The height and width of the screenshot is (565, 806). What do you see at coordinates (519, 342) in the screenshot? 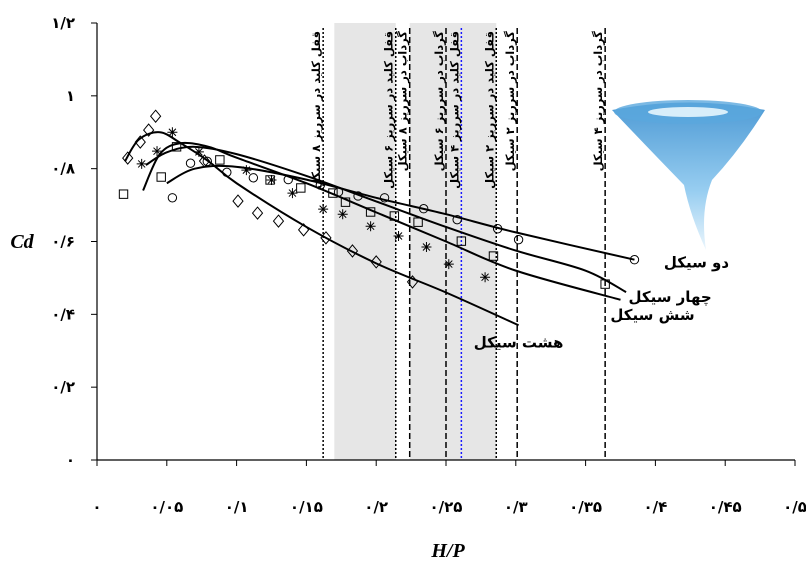
I see `series-label: هشت سیکل` at bounding box center [519, 342].